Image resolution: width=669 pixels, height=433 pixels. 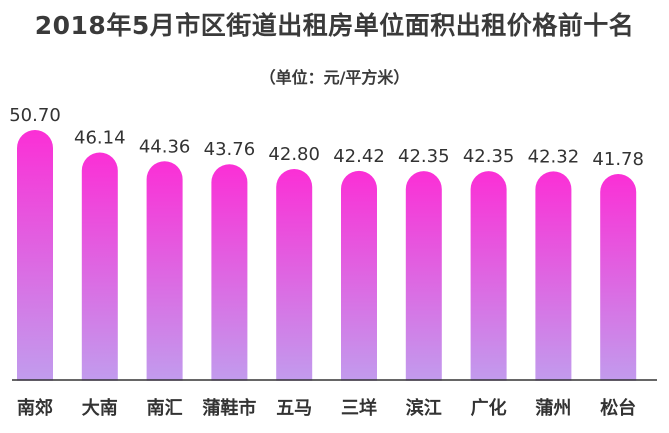 What do you see at coordinates (618, 408) in the screenshot?
I see `category-label: 松台` at bounding box center [618, 408].